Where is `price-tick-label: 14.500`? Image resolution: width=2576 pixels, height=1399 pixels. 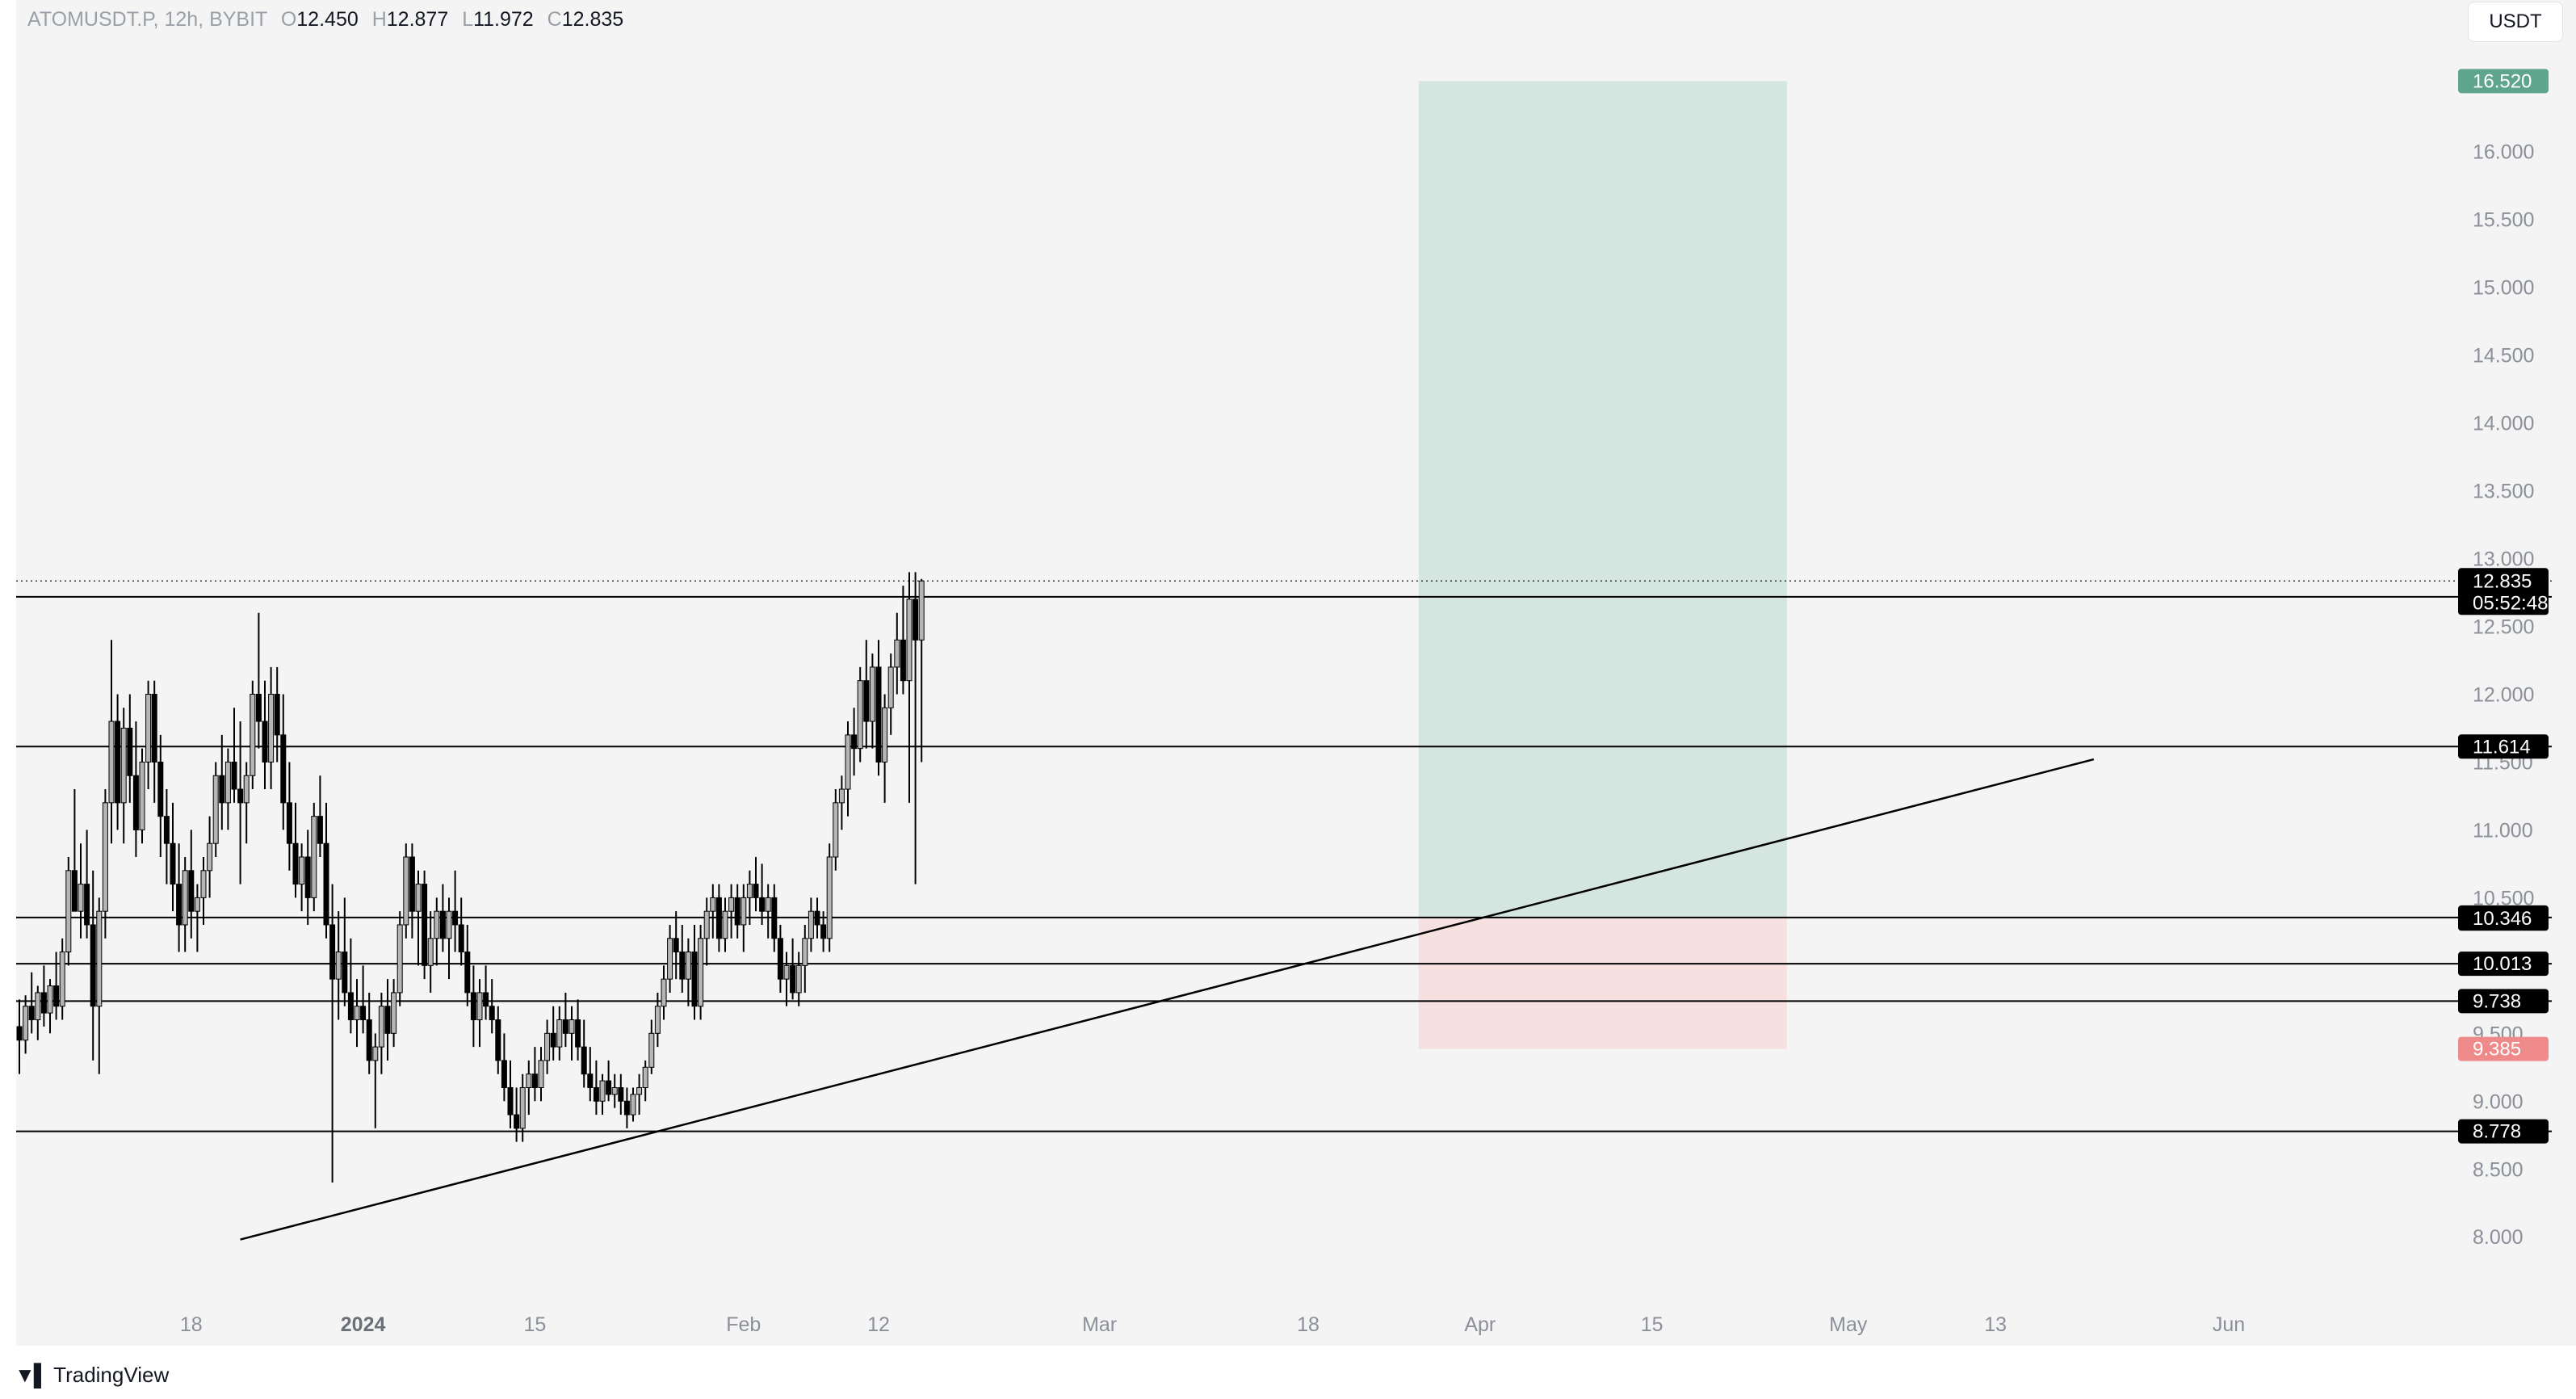
price-tick-label: 14.500 is located at coordinates (2503, 356).